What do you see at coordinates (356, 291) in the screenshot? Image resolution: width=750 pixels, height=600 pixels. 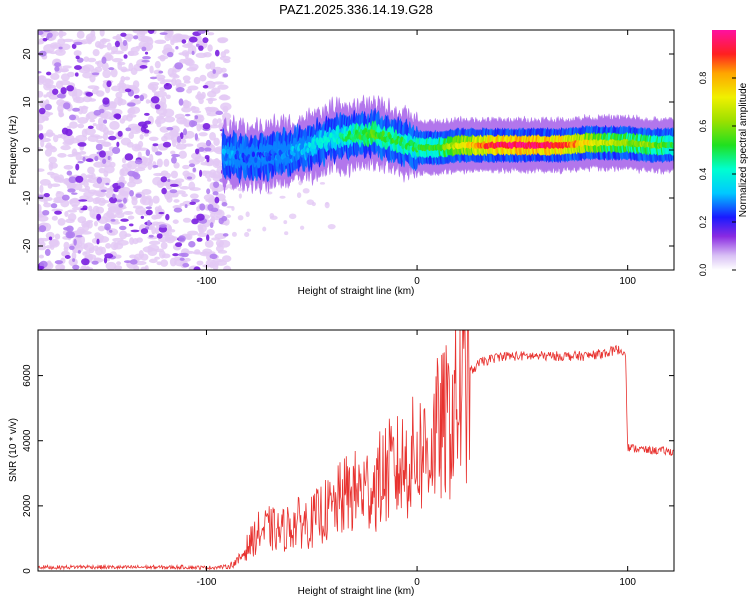 I see `spectrogram-xlabel: Height of straight line (km)` at bounding box center [356, 291].